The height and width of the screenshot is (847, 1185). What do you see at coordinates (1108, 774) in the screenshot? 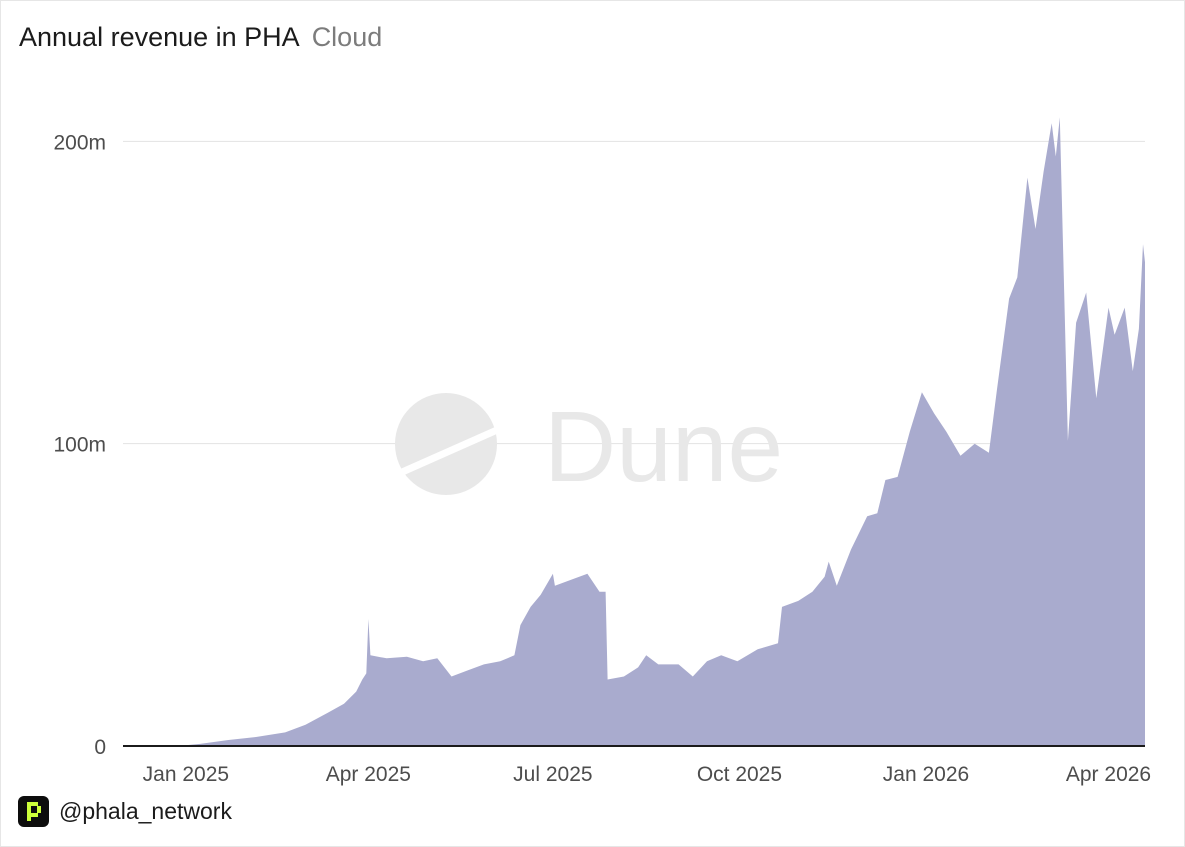
I see `x-tick-label: Apr 2026` at bounding box center [1108, 774].